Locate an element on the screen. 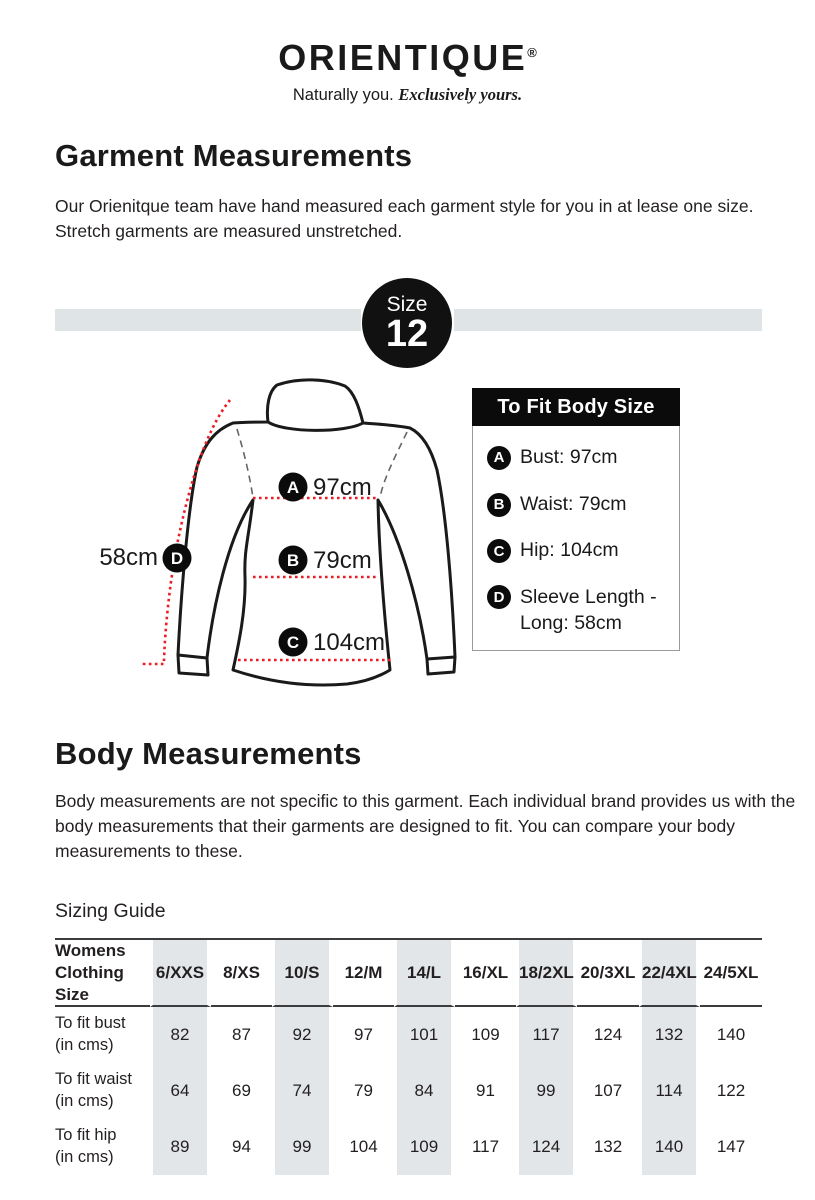 The image size is (815, 1200). value-cell: 84 is located at coordinates (424, 1091).